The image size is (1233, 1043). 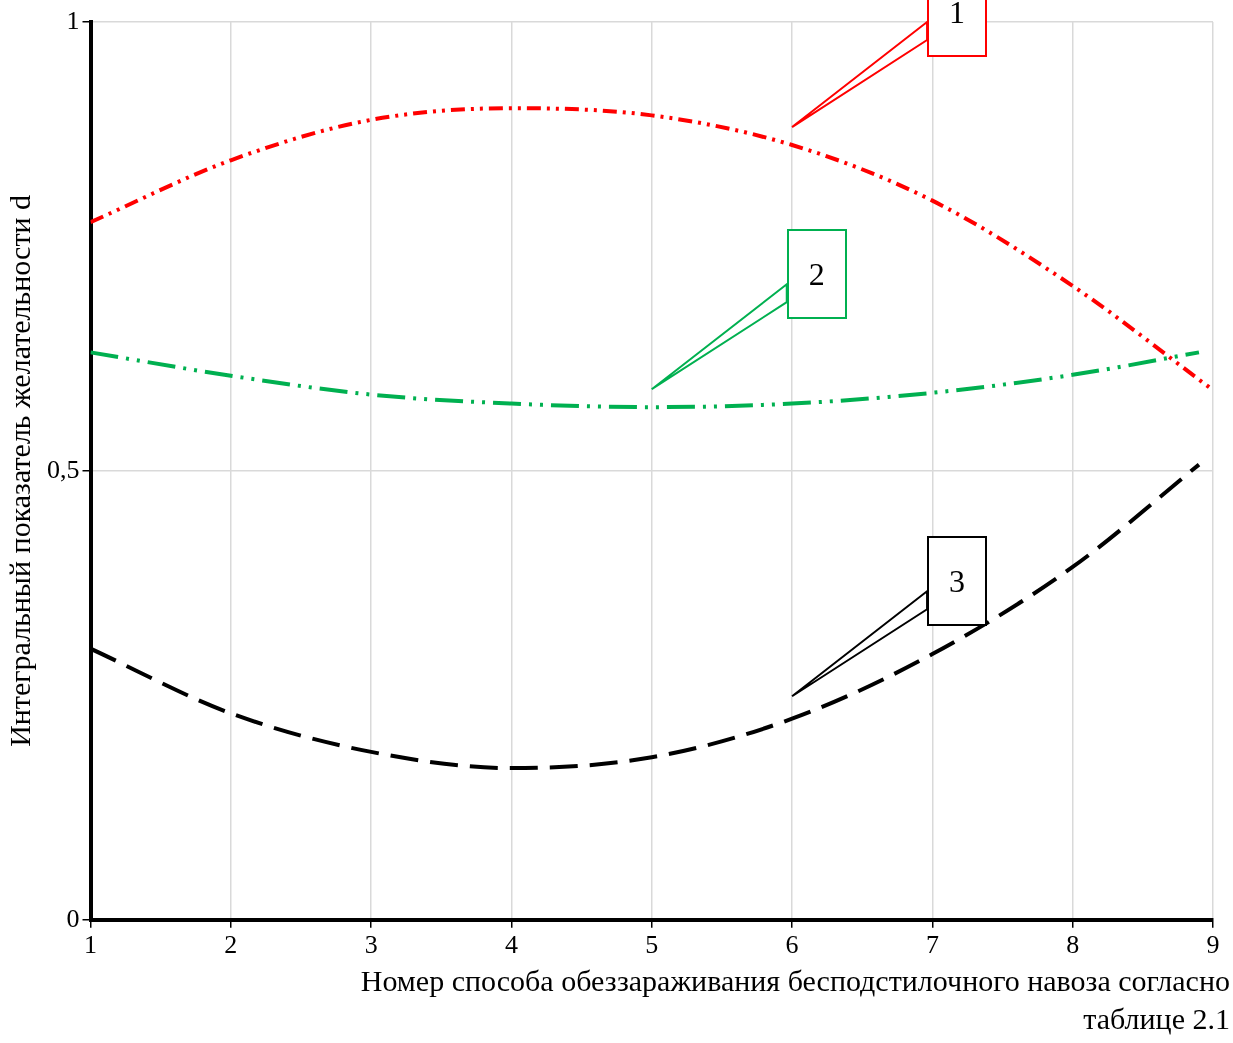 I want to click on y-tick-label: 0,5, so click(x=63, y=469).